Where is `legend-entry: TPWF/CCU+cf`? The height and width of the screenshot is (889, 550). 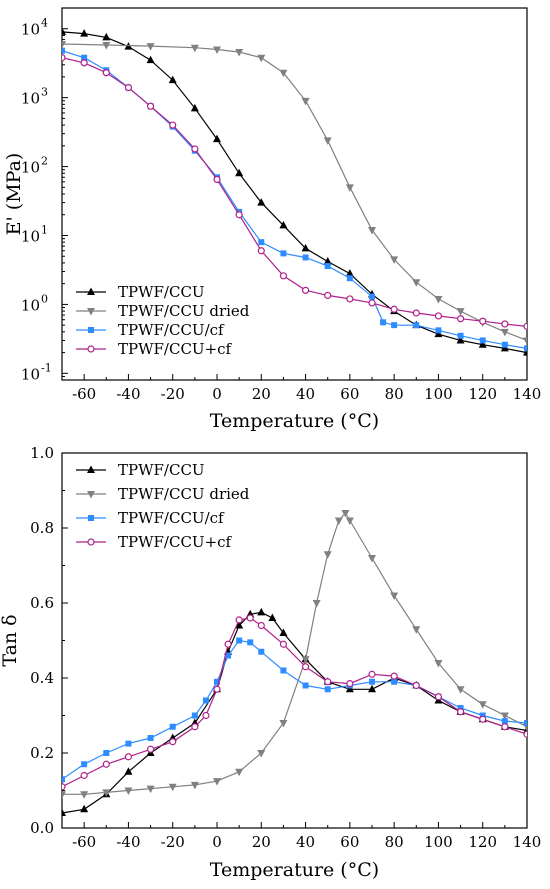 legend-entry: TPWF/CCU+cf is located at coordinates (175, 542).